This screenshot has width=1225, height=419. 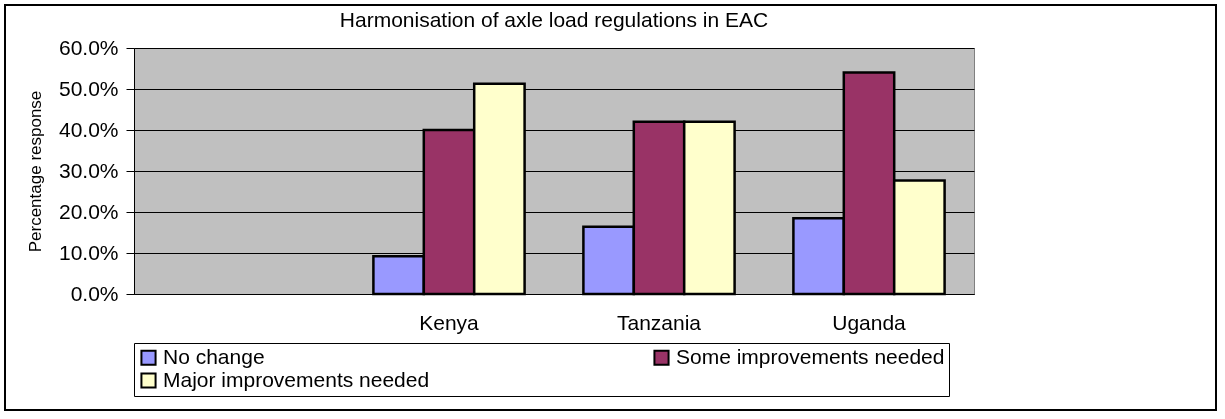 I want to click on y-tick-label: 50.0%, so click(x=88, y=88).